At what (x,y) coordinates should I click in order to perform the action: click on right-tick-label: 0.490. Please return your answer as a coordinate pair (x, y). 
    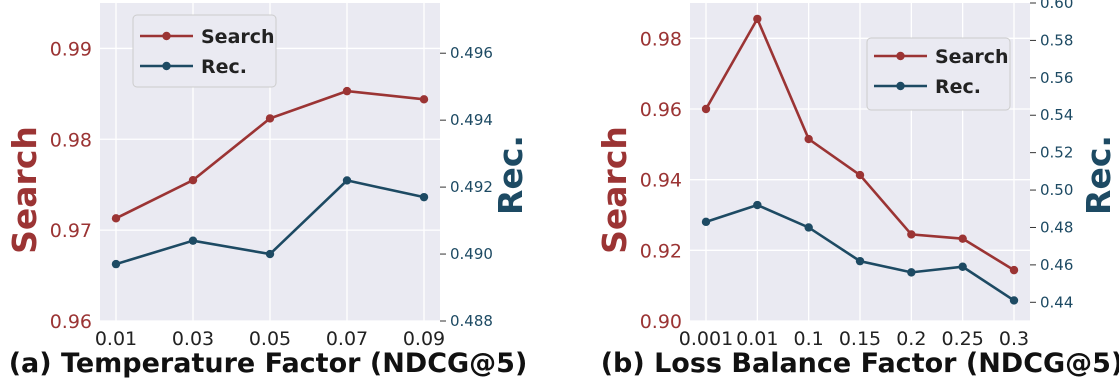
    Looking at the image, I should click on (471, 254).